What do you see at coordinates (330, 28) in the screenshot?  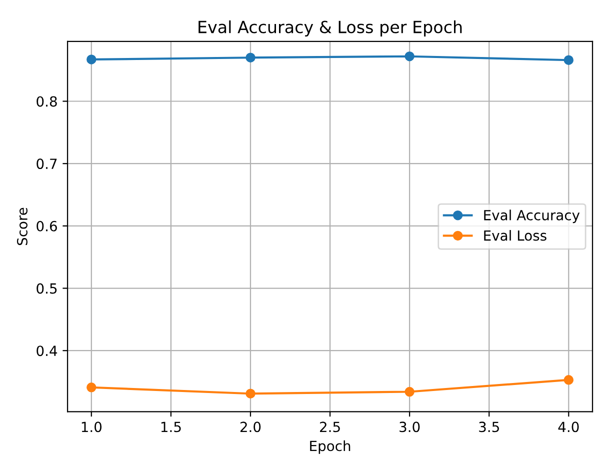 I see `chart-title: Eval Accuracy & Loss per Epoch` at bounding box center [330, 28].